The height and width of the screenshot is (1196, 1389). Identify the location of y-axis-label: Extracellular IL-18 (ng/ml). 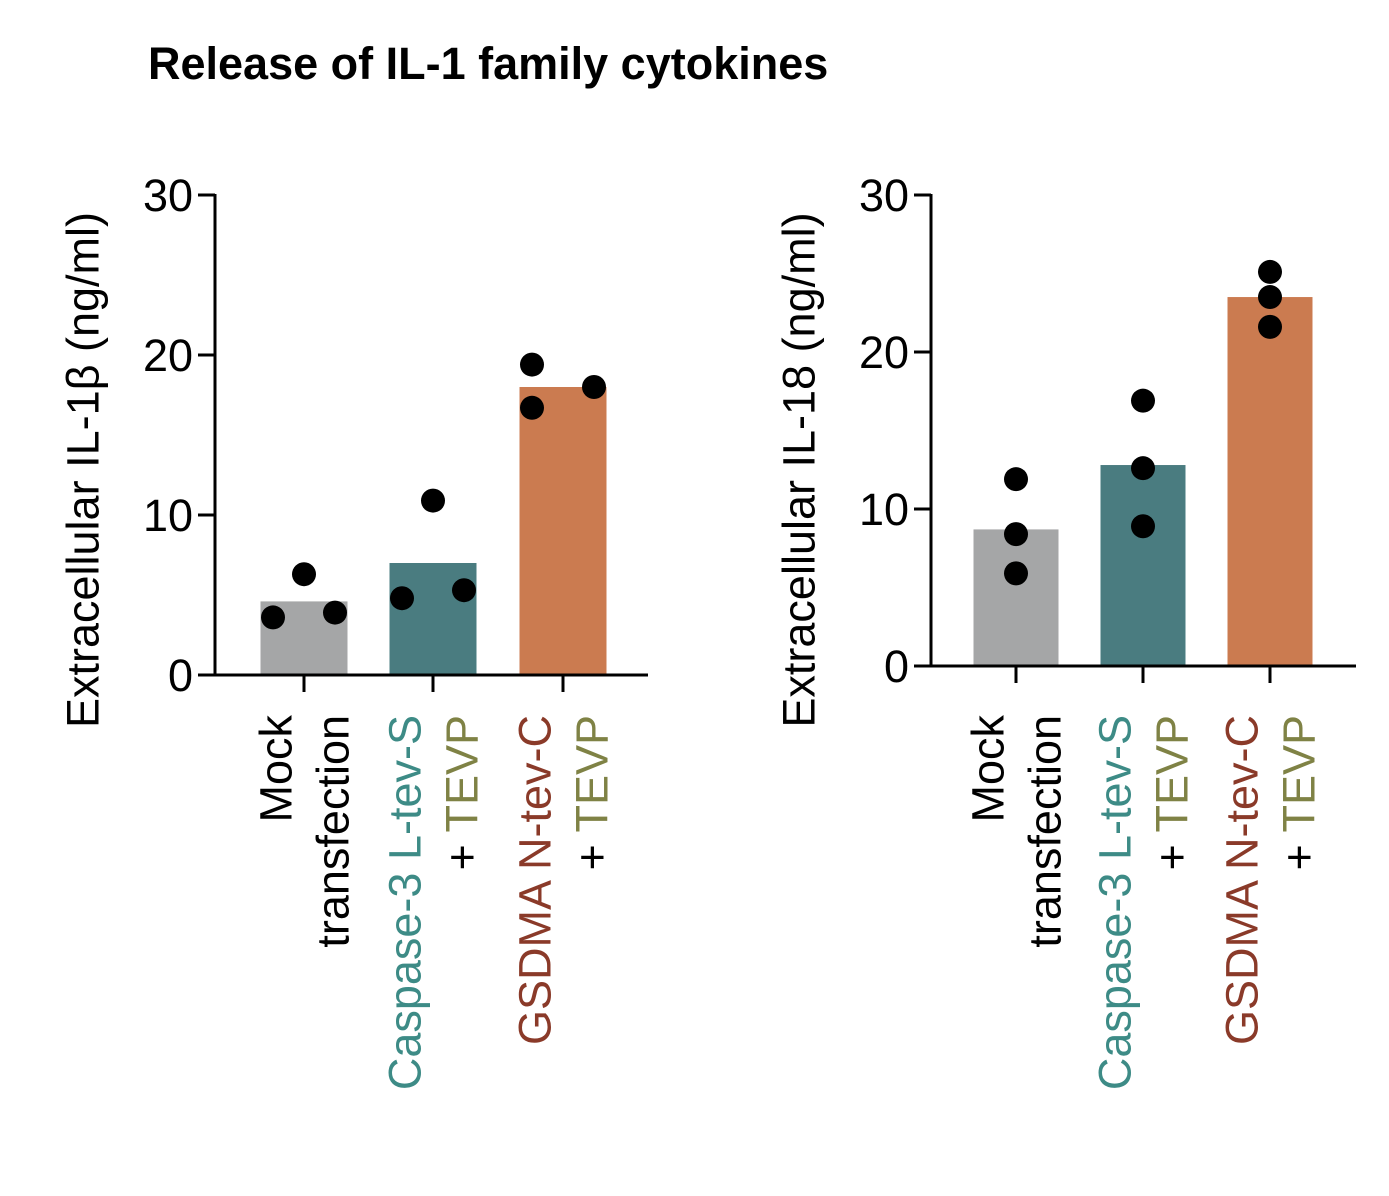
(799, 469).